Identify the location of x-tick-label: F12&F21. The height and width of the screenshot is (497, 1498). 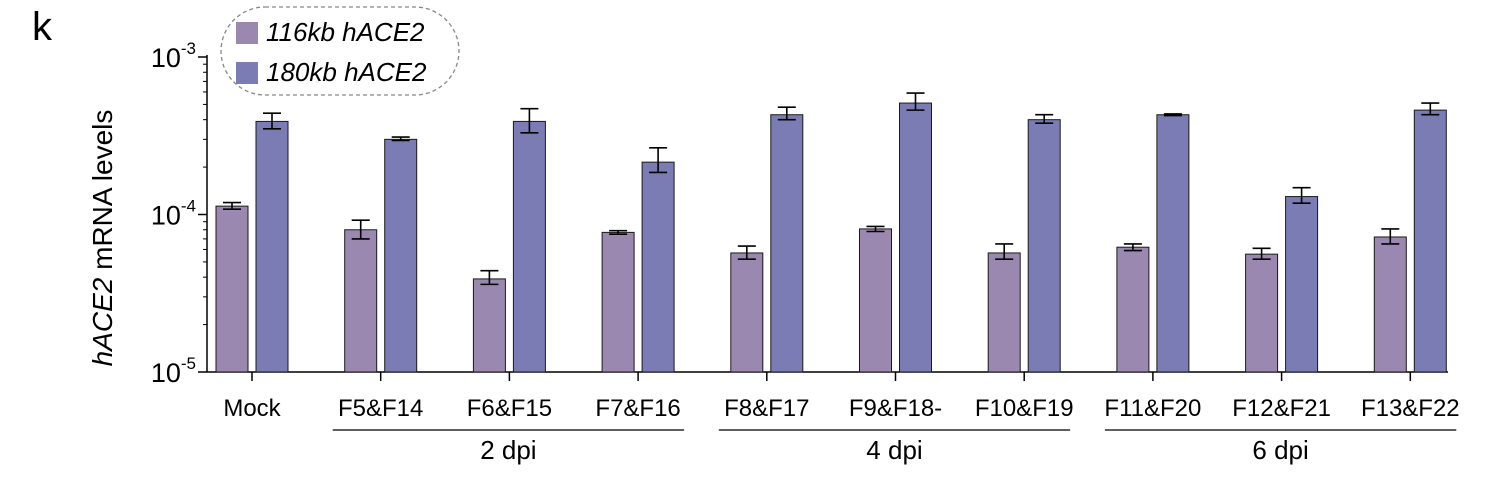
(1281, 408).